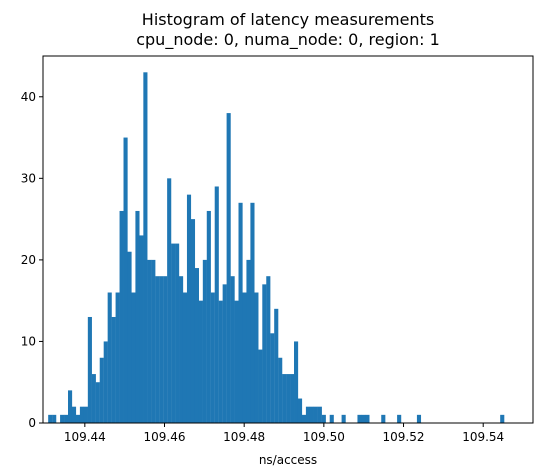  I want to click on chart-title-line-1: Histogram of latency measurements, so click(288, 19).